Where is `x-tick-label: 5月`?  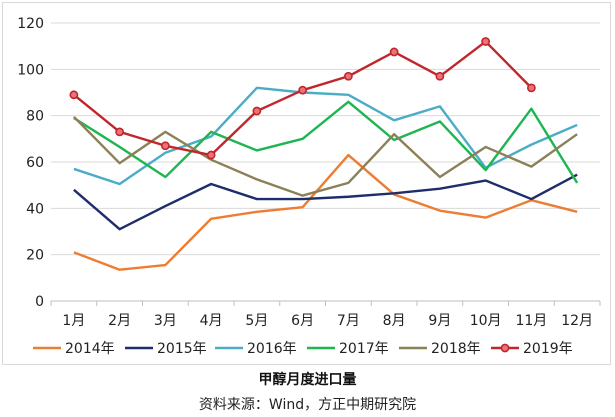 x-tick-label: 5月 is located at coordinates (256, 321).